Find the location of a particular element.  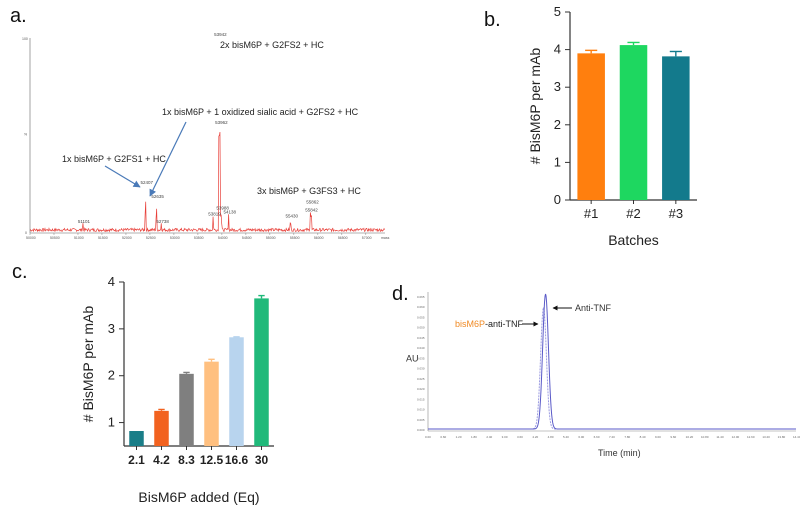

a-x-tick-label: 55500 is located at coordinates (295, 238).